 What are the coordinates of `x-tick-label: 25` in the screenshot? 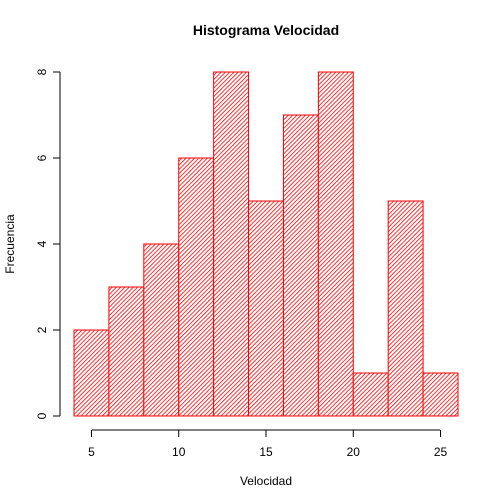 It's located at (441, 452).